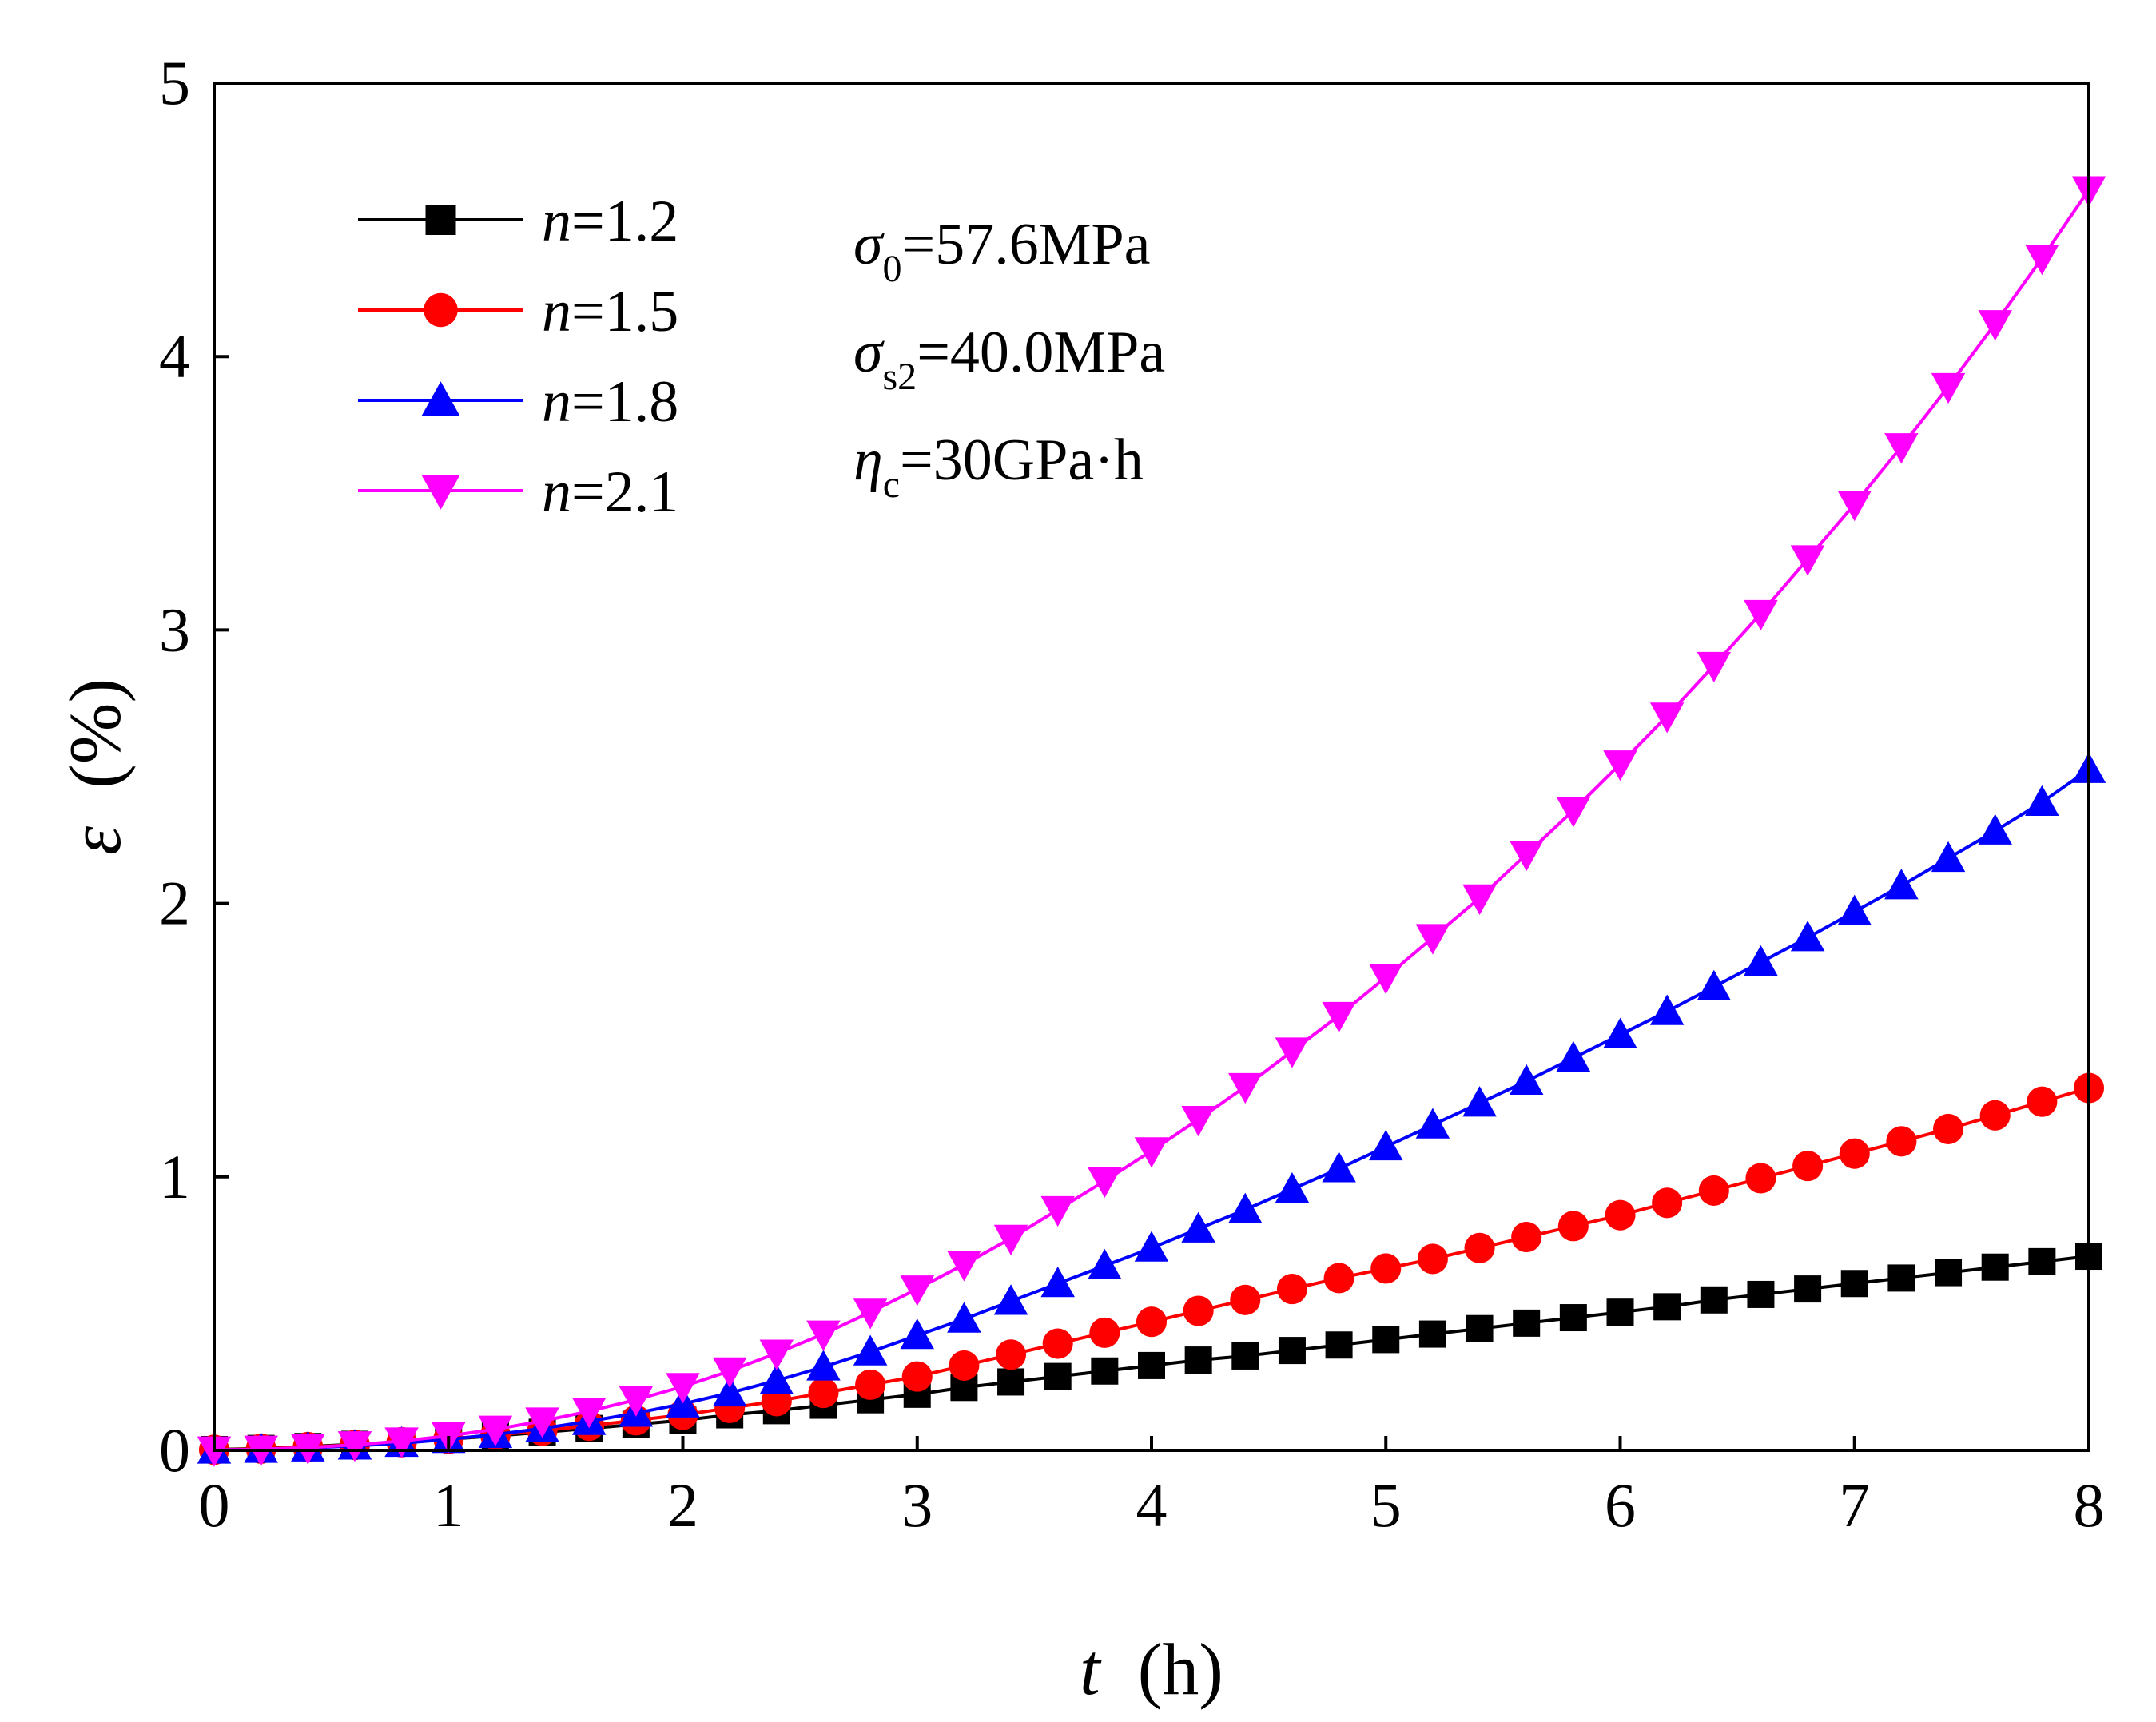  I want to click on legend-label-value: =1.8, so click(624, 402).